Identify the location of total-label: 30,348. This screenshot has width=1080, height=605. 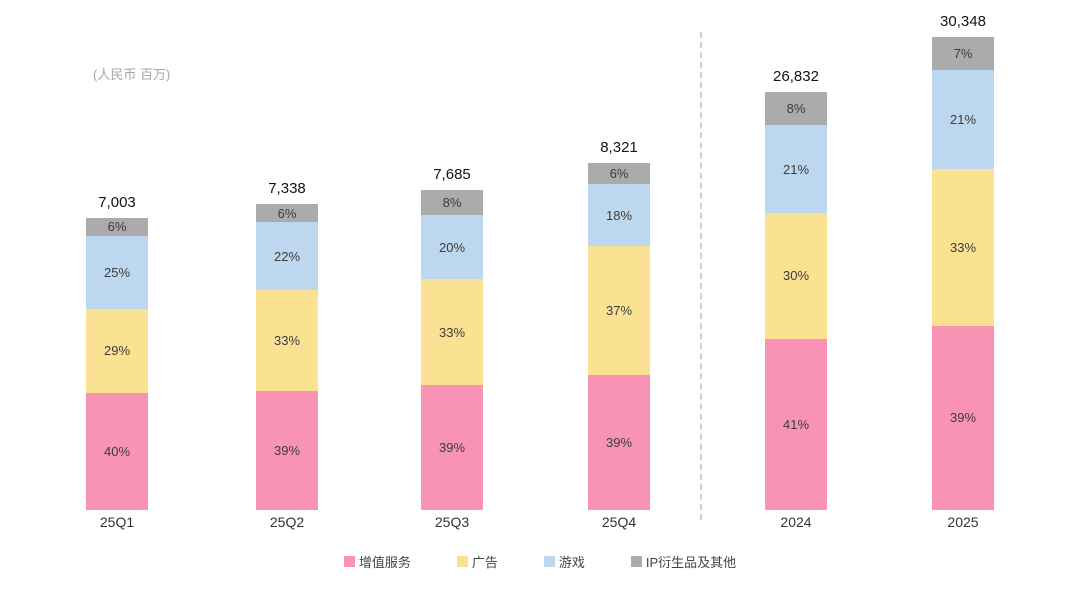
(963, 21).